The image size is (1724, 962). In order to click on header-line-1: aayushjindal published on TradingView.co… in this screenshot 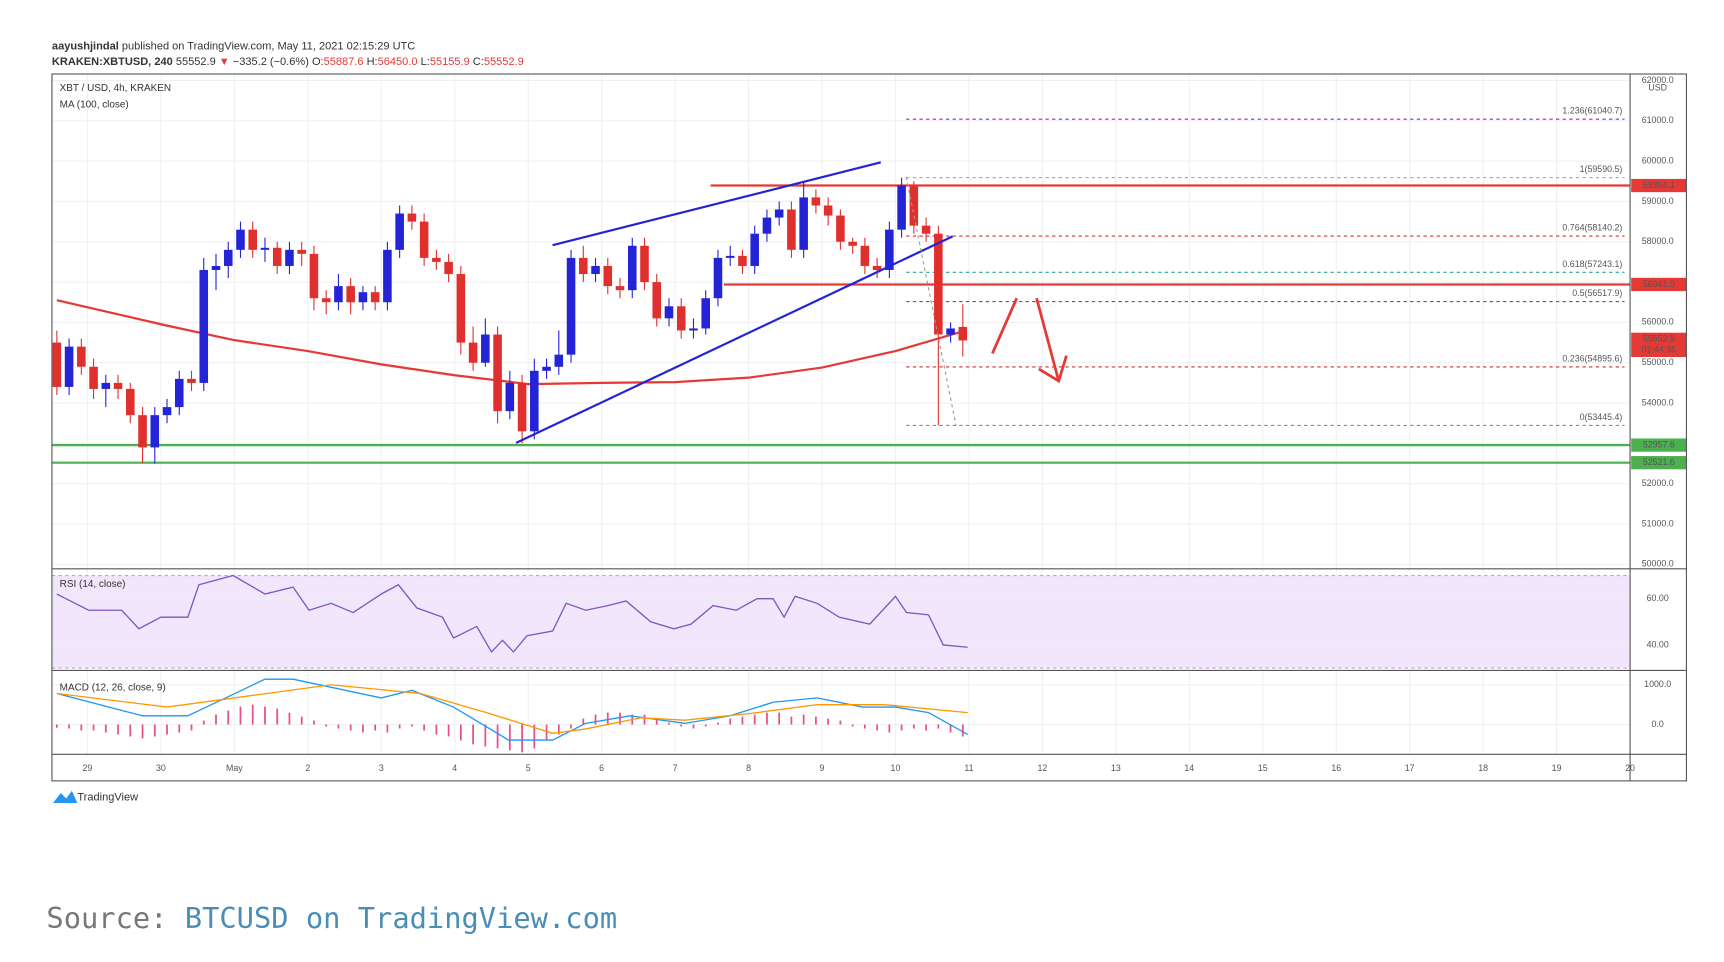, I will do `click(233, 46)`.